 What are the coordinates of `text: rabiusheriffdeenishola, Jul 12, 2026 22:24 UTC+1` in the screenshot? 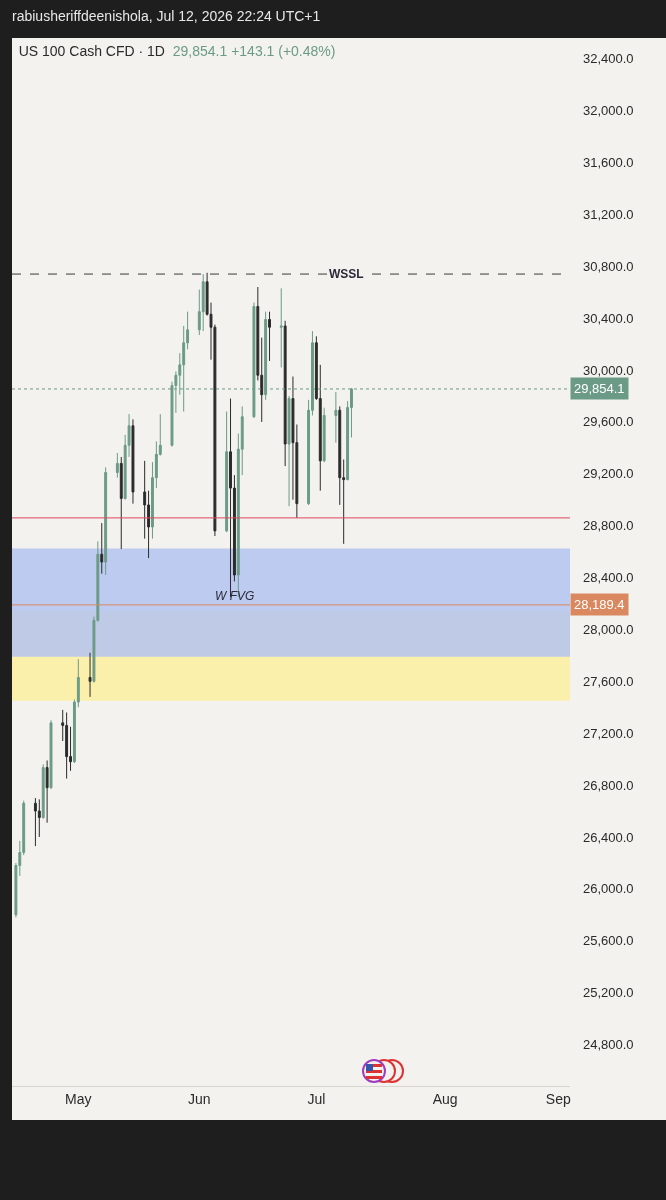 It's located at (166, 16).